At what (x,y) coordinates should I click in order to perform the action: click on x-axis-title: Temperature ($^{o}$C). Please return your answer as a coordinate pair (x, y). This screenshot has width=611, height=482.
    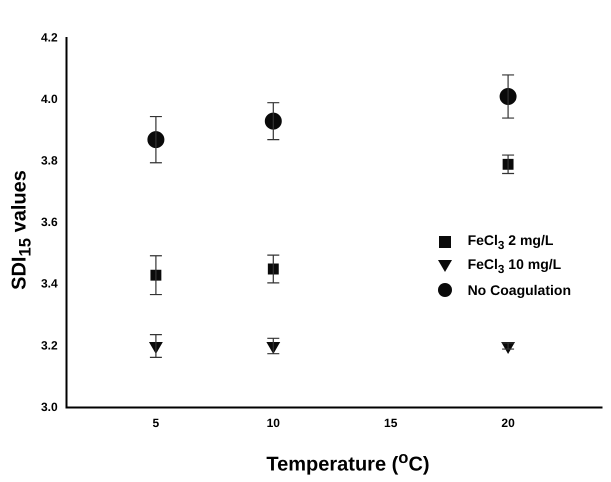
    Looking at the image, I should click on (348, 462).